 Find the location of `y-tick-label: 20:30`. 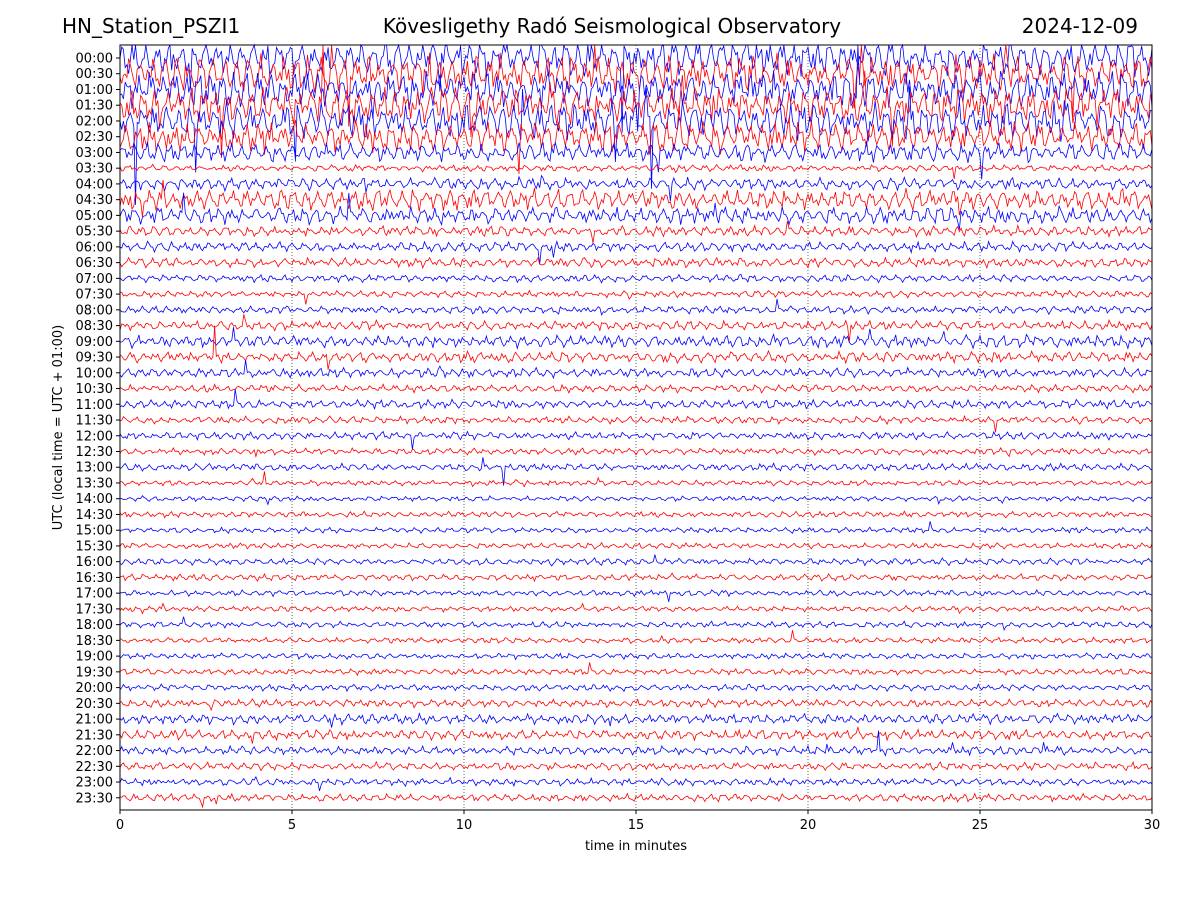

y-tick-label: 20:30 is located at coordinates (94, 704).